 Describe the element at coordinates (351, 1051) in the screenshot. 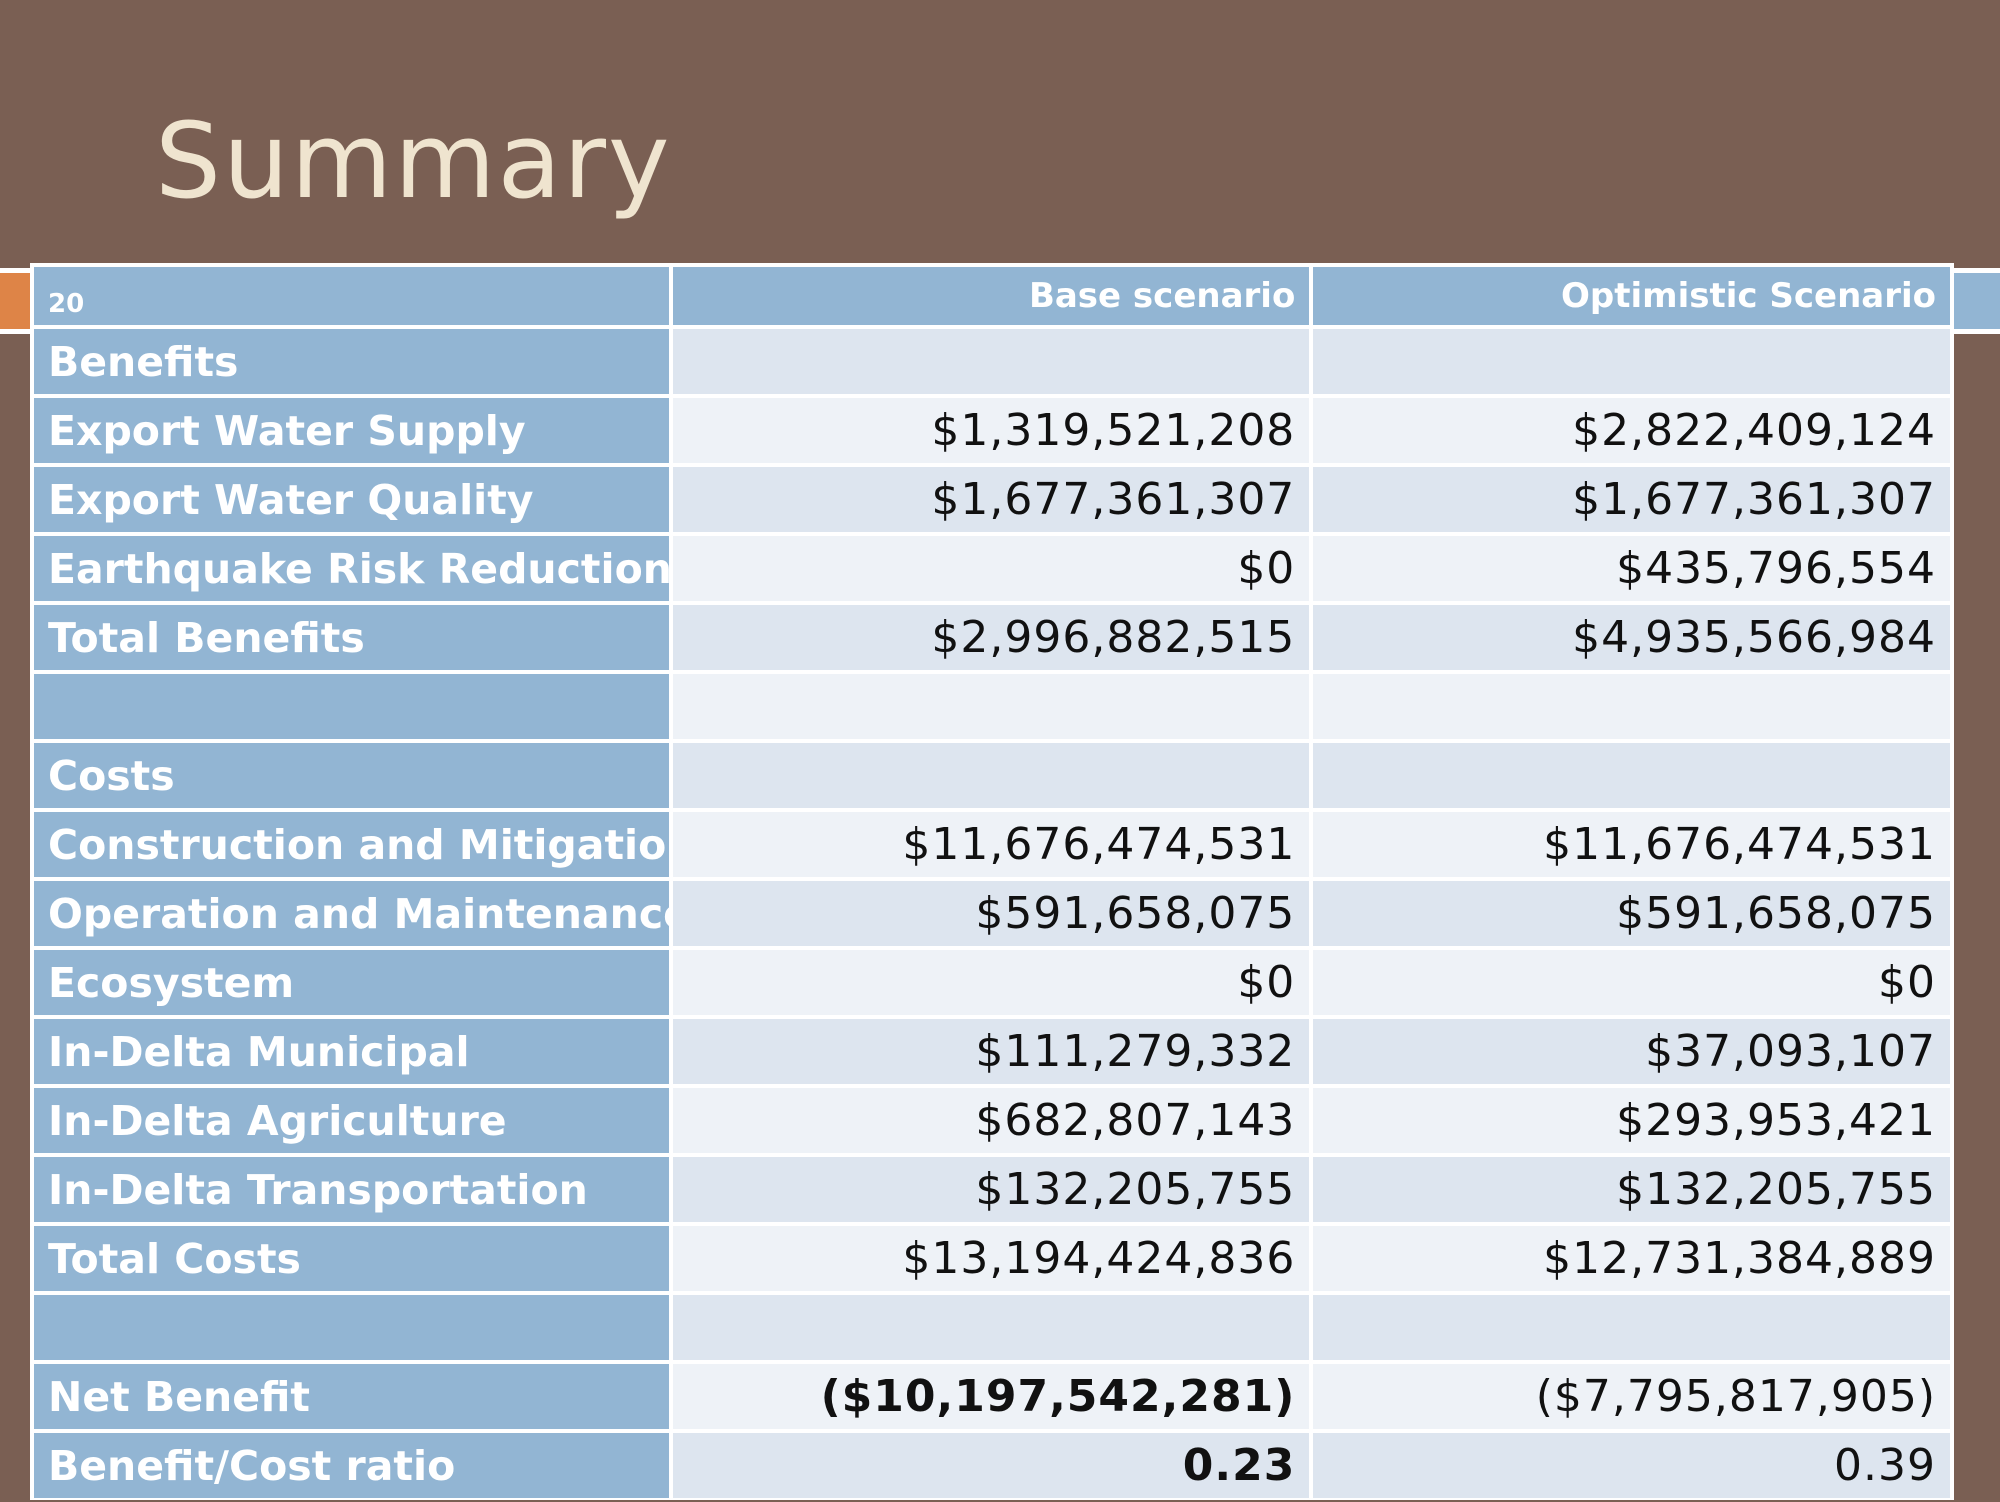

I see `row-label: In-Delta Municipal` at that location.